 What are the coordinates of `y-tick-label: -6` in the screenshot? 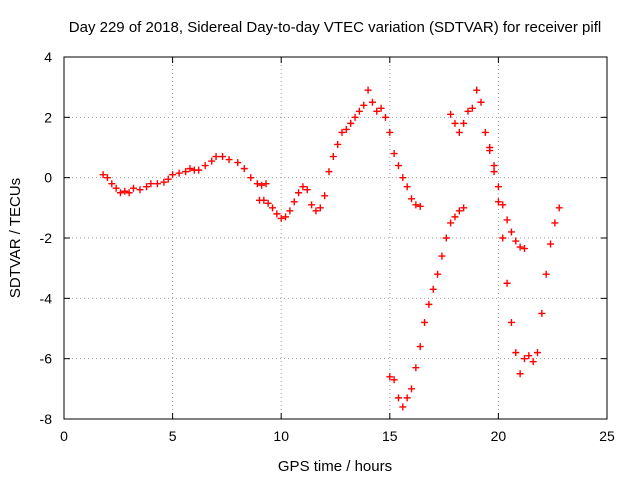 It's located at (46, 359).